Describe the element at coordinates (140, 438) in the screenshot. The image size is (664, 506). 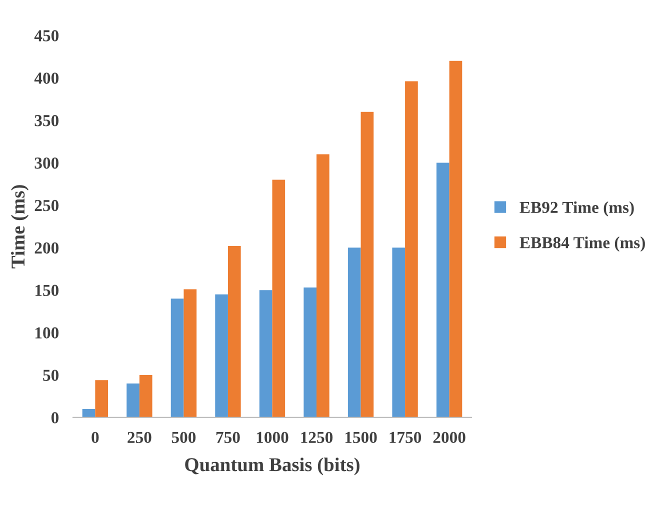
I see `x-tick-label: 250` at that location.